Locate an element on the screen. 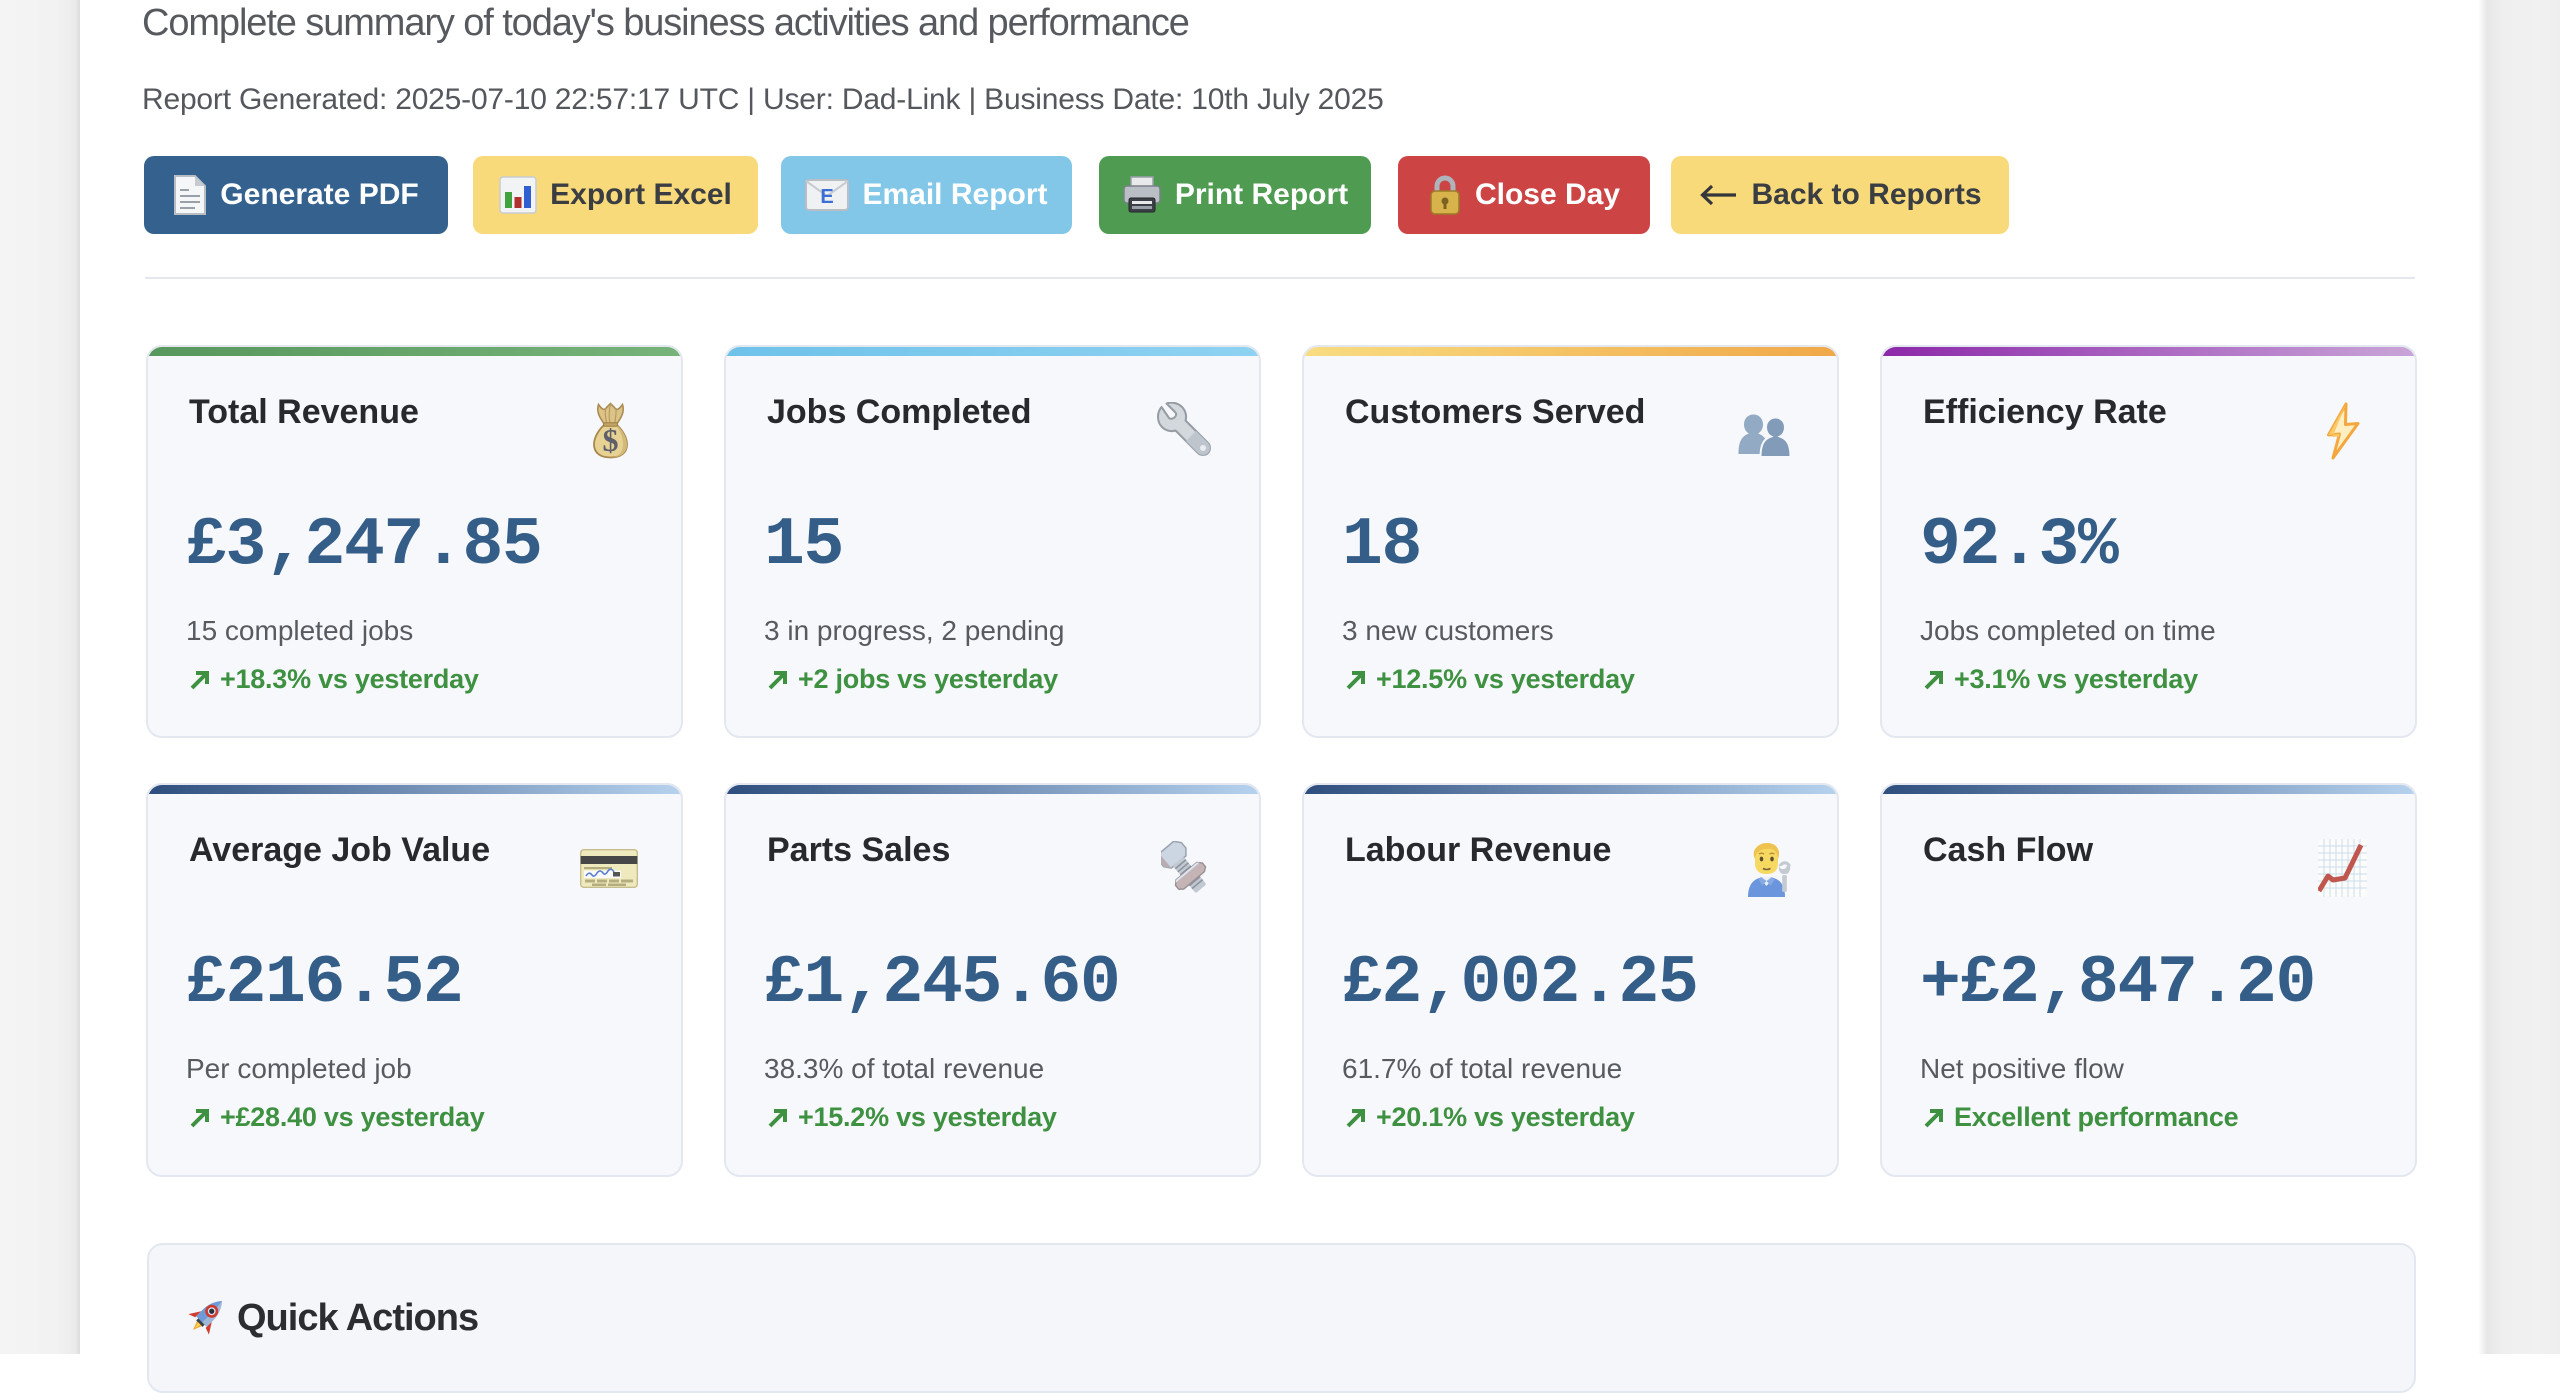 The height and width of the screenshot is (1393, 2560). svg-text: E is located at coordinates (827, 197).